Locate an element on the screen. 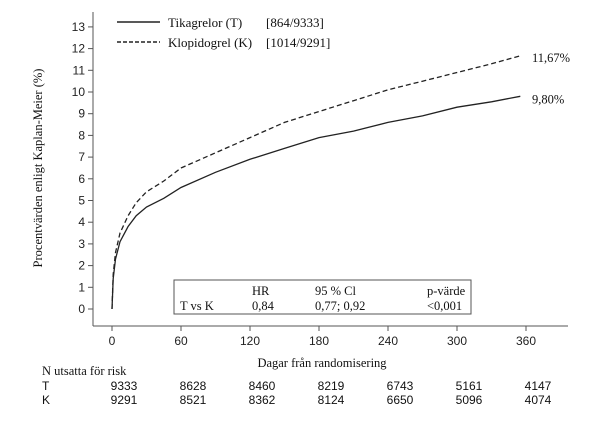  y-tick-label: 9 is located at coordinates (81, 114).